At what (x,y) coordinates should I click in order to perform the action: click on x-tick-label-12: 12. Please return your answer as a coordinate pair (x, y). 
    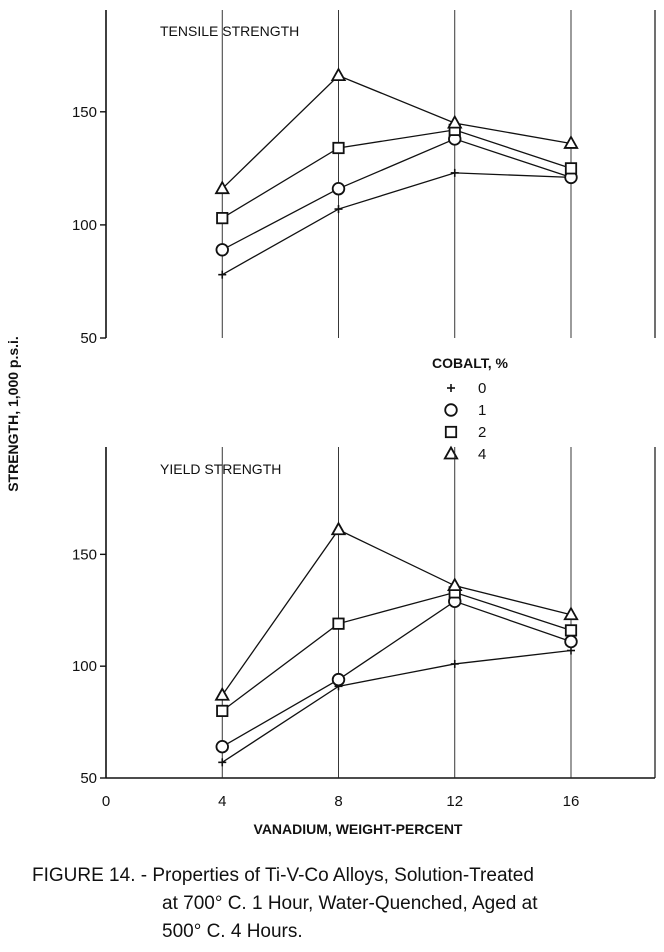
    Looking at the image, I should click on (454, 801).